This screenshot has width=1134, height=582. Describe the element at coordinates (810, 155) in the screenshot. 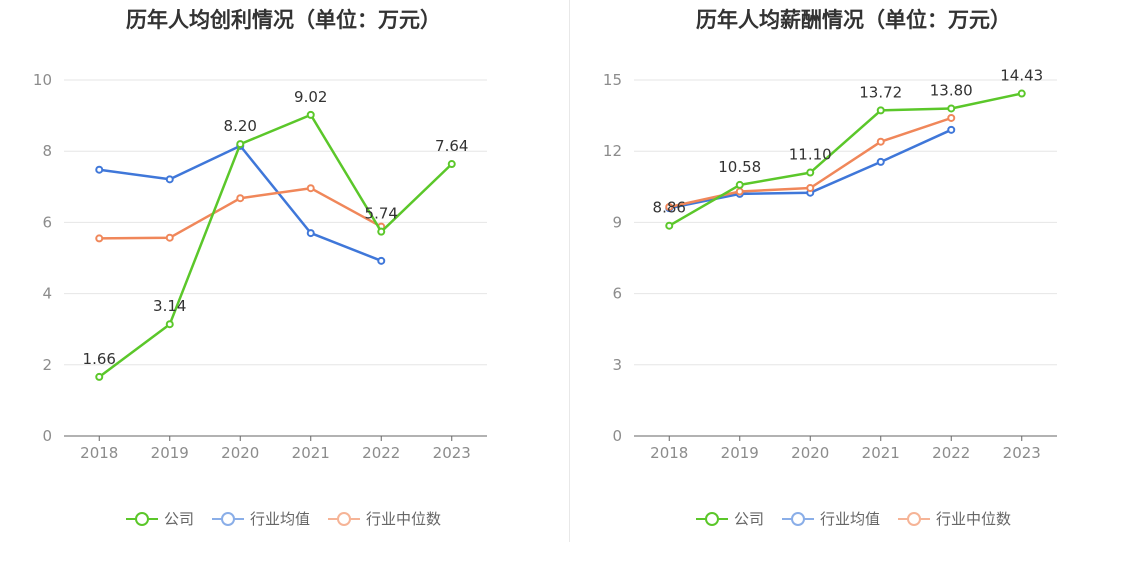

I see `data-label: 11.10` at that location.